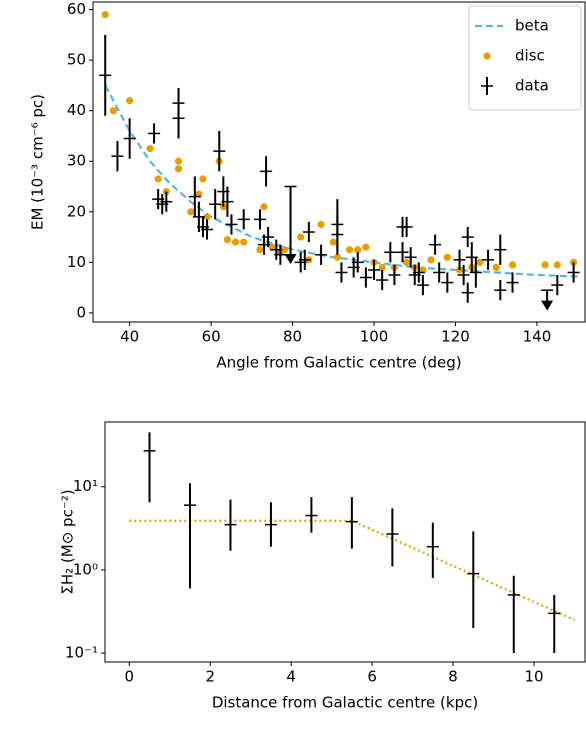 The image size is (586, 730). What do you see at coordinates (130, 677) in the screenshot?
I see `x-tick-label: 0` at bounding box center [130, 677].